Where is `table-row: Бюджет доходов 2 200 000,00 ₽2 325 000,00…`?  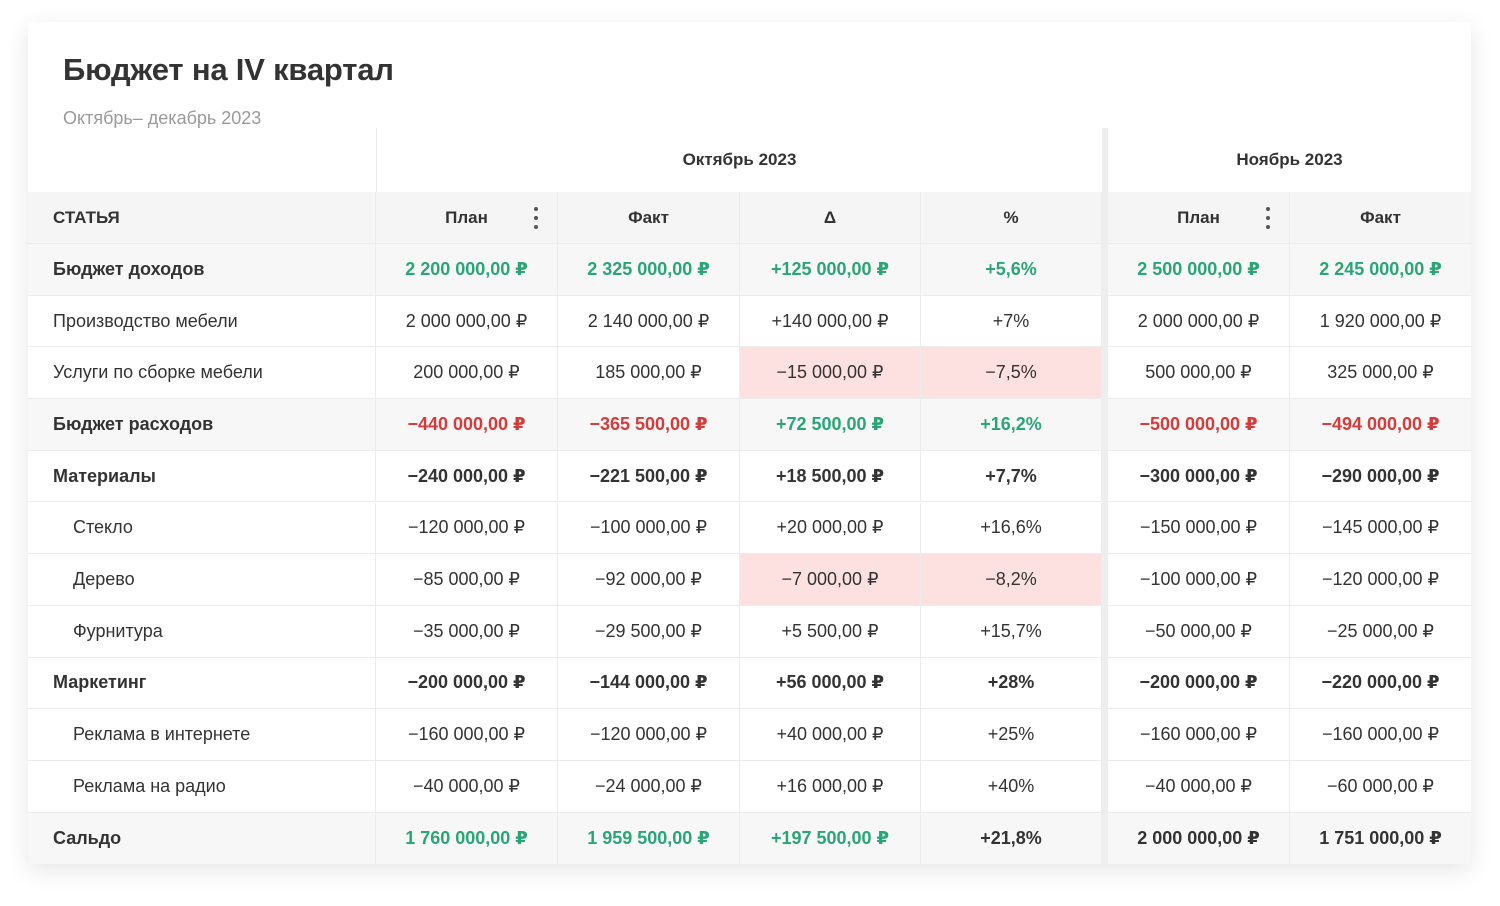 table-row: Бюджет доходов 2 200 000,00 ₽2 325 000,00… is located at coordinates (749, 270).